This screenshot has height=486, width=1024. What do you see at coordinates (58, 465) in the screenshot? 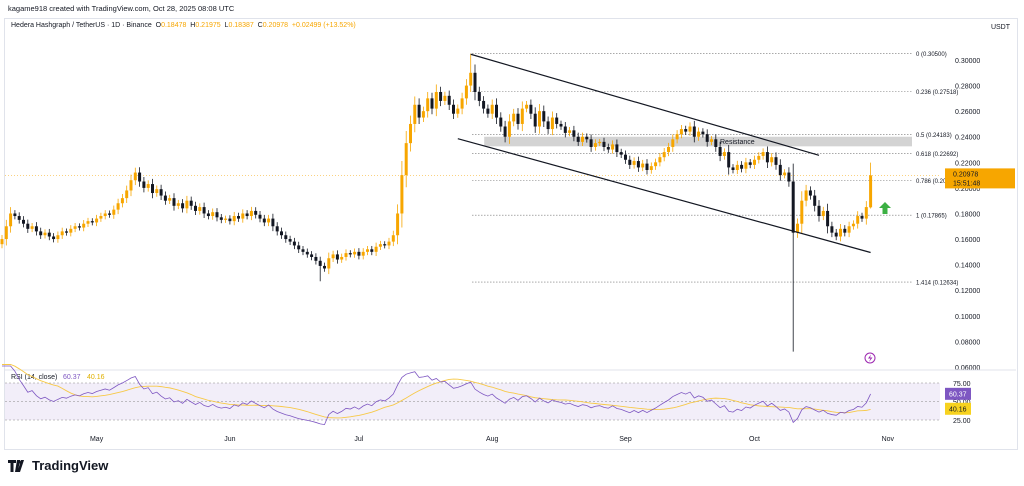
I see `tradingview-logo: TradingView` at bounding box center [58, 465].